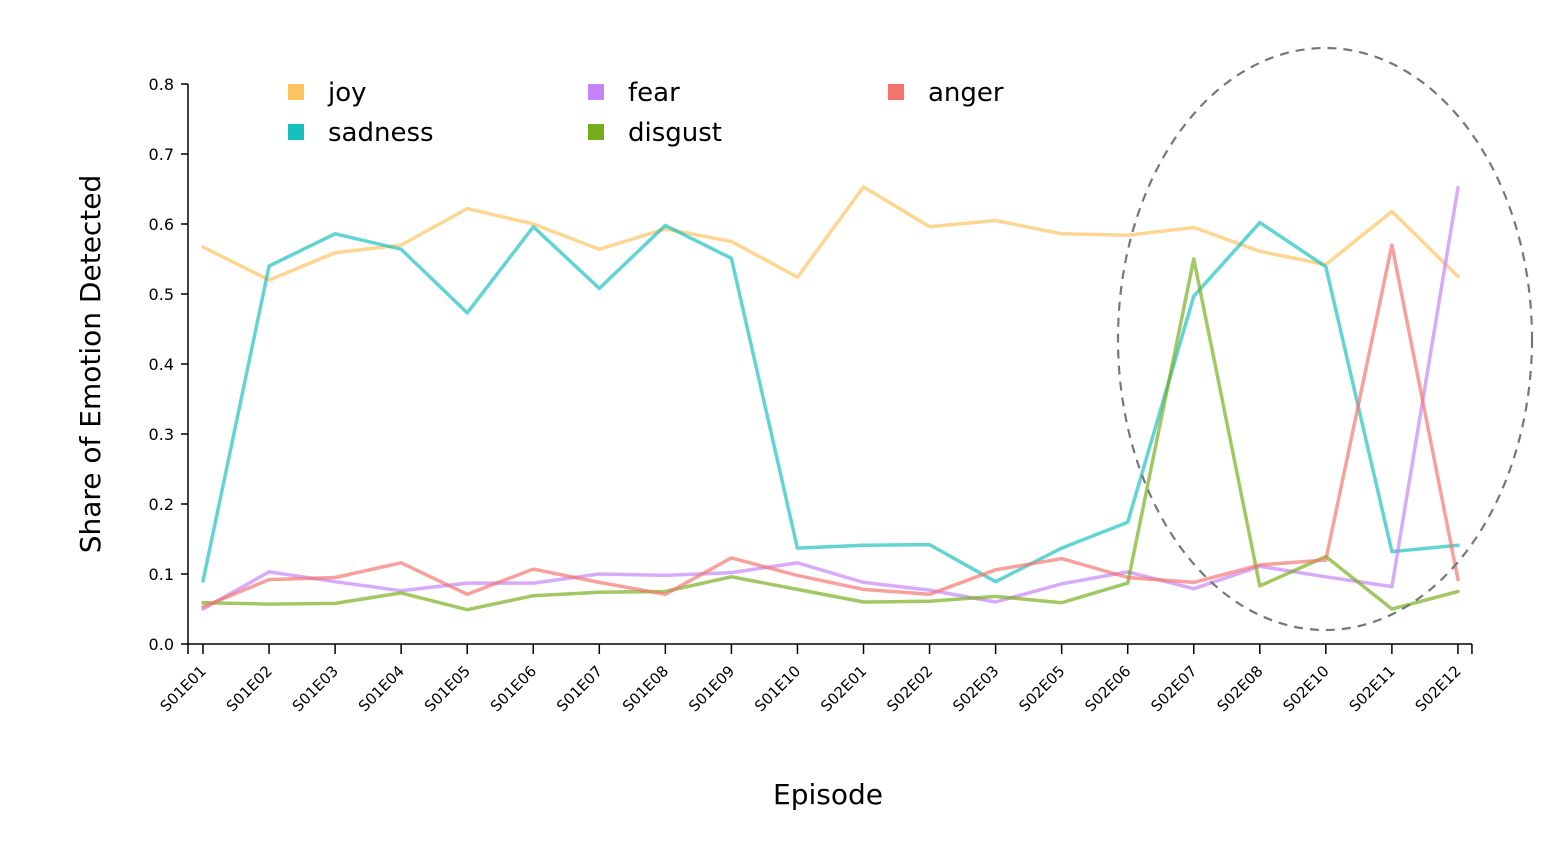 The height and width of the screenshot is (860, 1560). I want to click on legend-item-joy: joy, so click(327, 93).